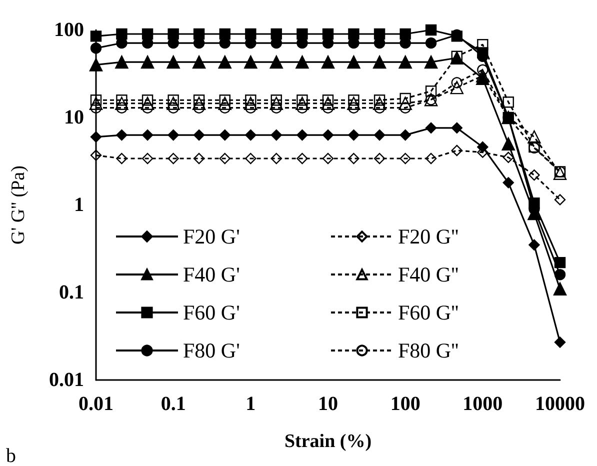 This screenshot has height=466, width=597. I want to click on legend-label: F20 G', so click(211, 236).